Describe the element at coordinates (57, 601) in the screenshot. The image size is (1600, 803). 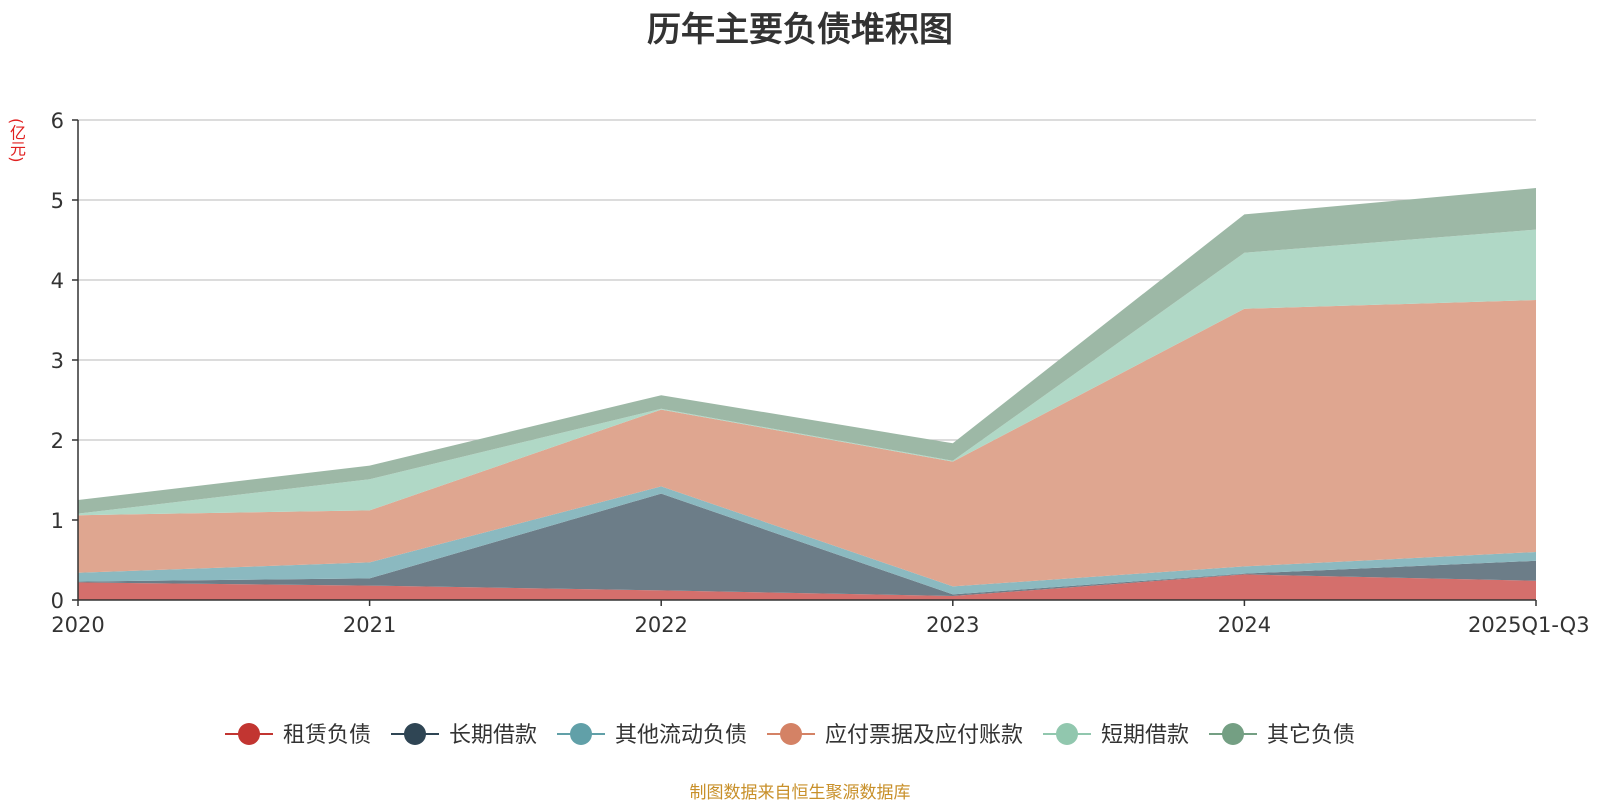
I see `y-tick-label-0: 0` at that location.